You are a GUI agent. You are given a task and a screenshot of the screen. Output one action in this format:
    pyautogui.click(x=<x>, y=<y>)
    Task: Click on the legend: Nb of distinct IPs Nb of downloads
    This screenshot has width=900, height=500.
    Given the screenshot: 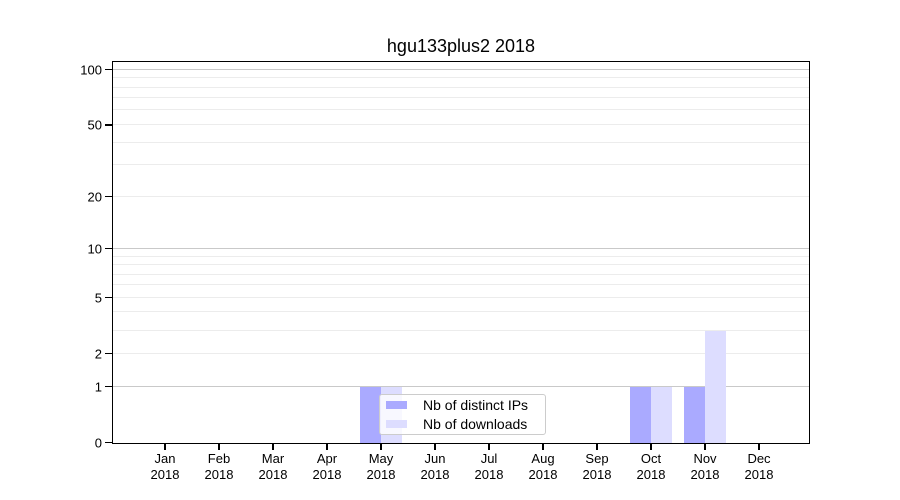 What is the action you would take?
    pyautogui.click(x=462, y=414)
    